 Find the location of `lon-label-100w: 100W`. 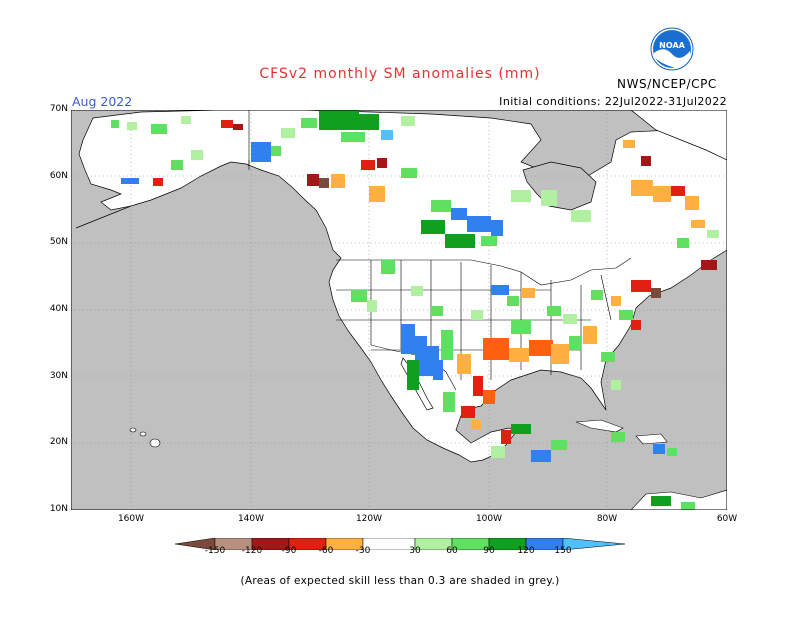

lon-label-100w: 100W is located at coordinates (489, 519).